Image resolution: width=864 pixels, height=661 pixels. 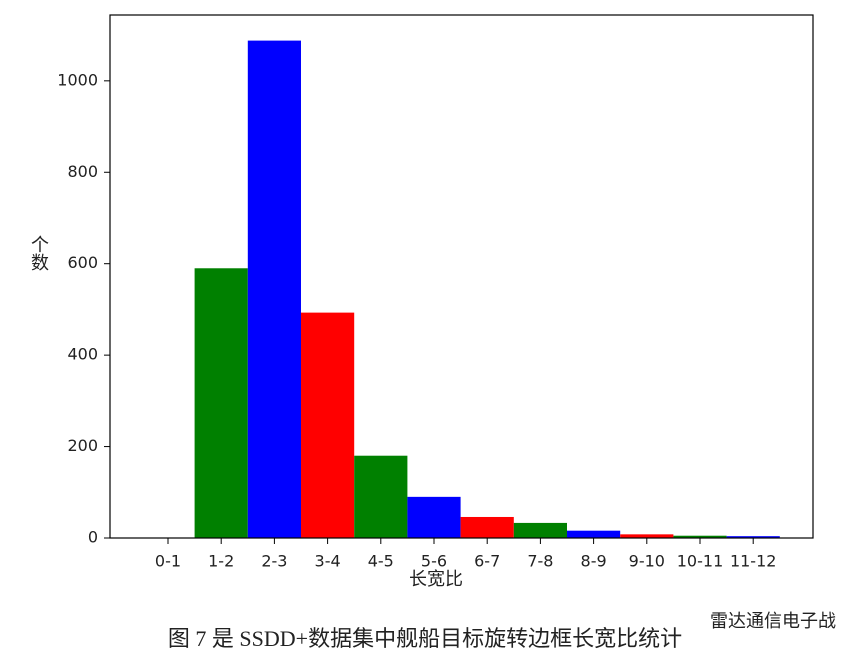 What do you see at coordinates (753, 561) in the screenshot?
I see `x-tick-label: 11-12` at bounding box center [753, 561].